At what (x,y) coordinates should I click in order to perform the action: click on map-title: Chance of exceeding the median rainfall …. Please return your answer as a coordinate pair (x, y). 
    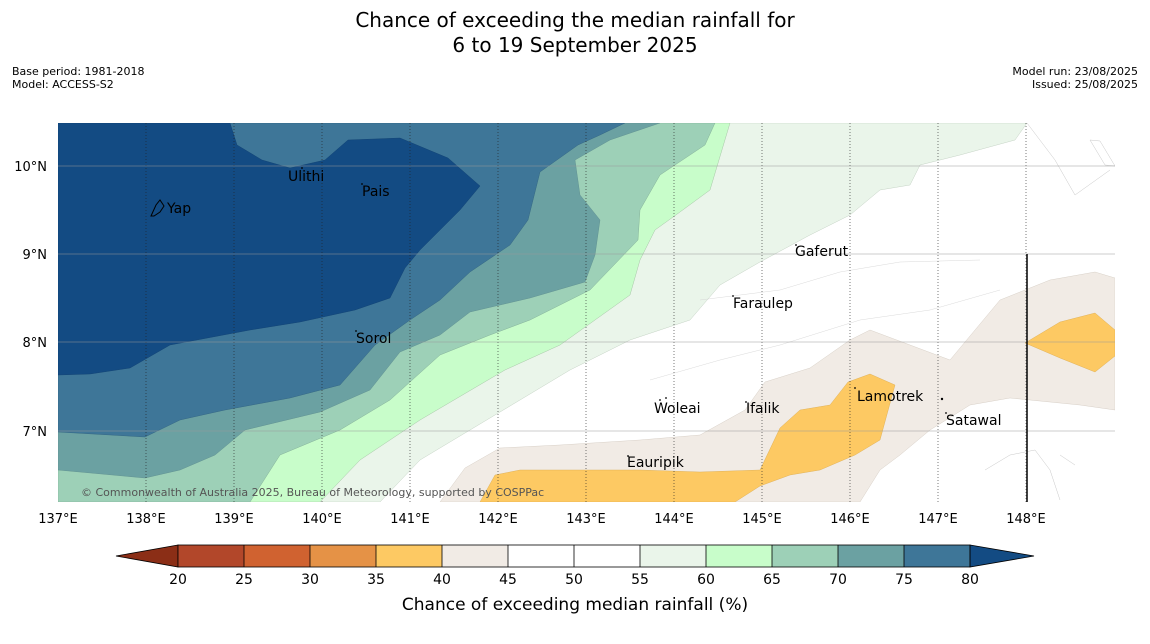
    Looking at the image, I should click on (575, 33).